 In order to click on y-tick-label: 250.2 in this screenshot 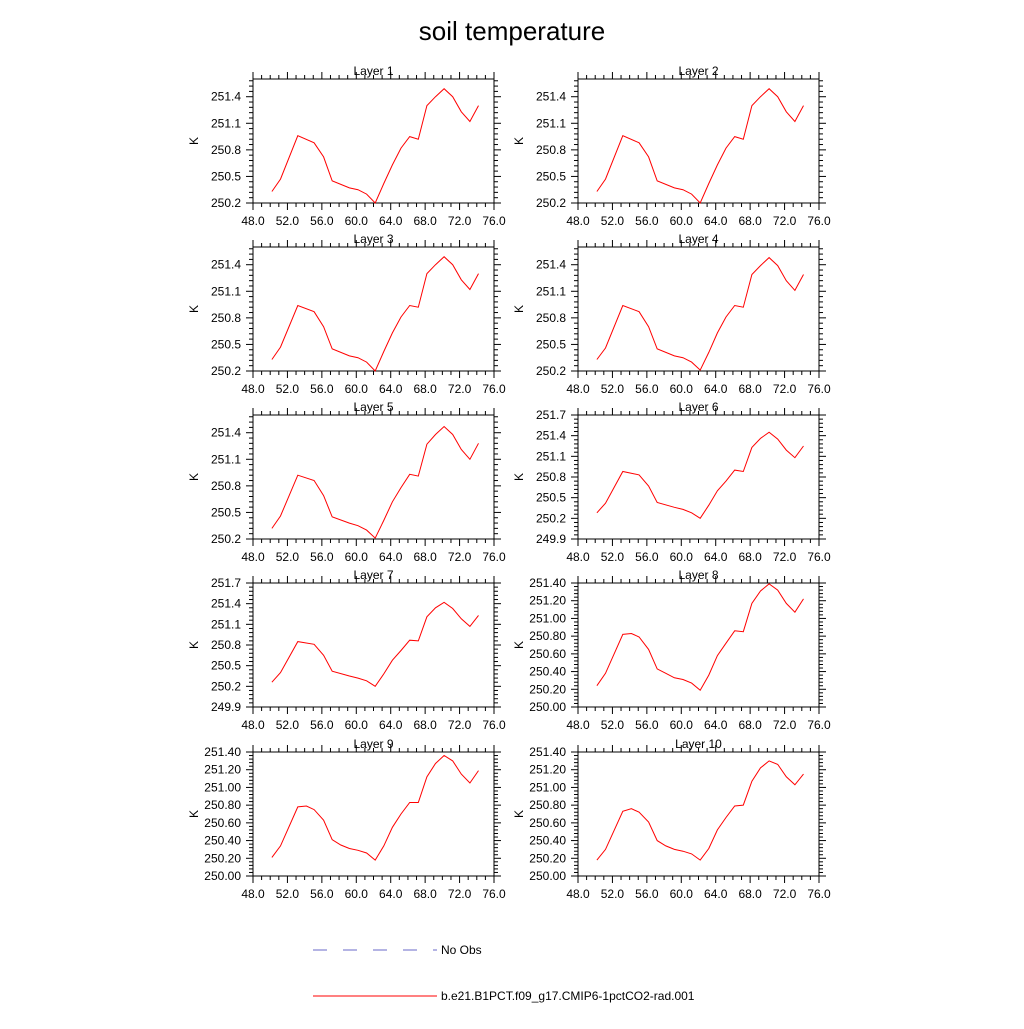, I will do `click(226, 539)`.